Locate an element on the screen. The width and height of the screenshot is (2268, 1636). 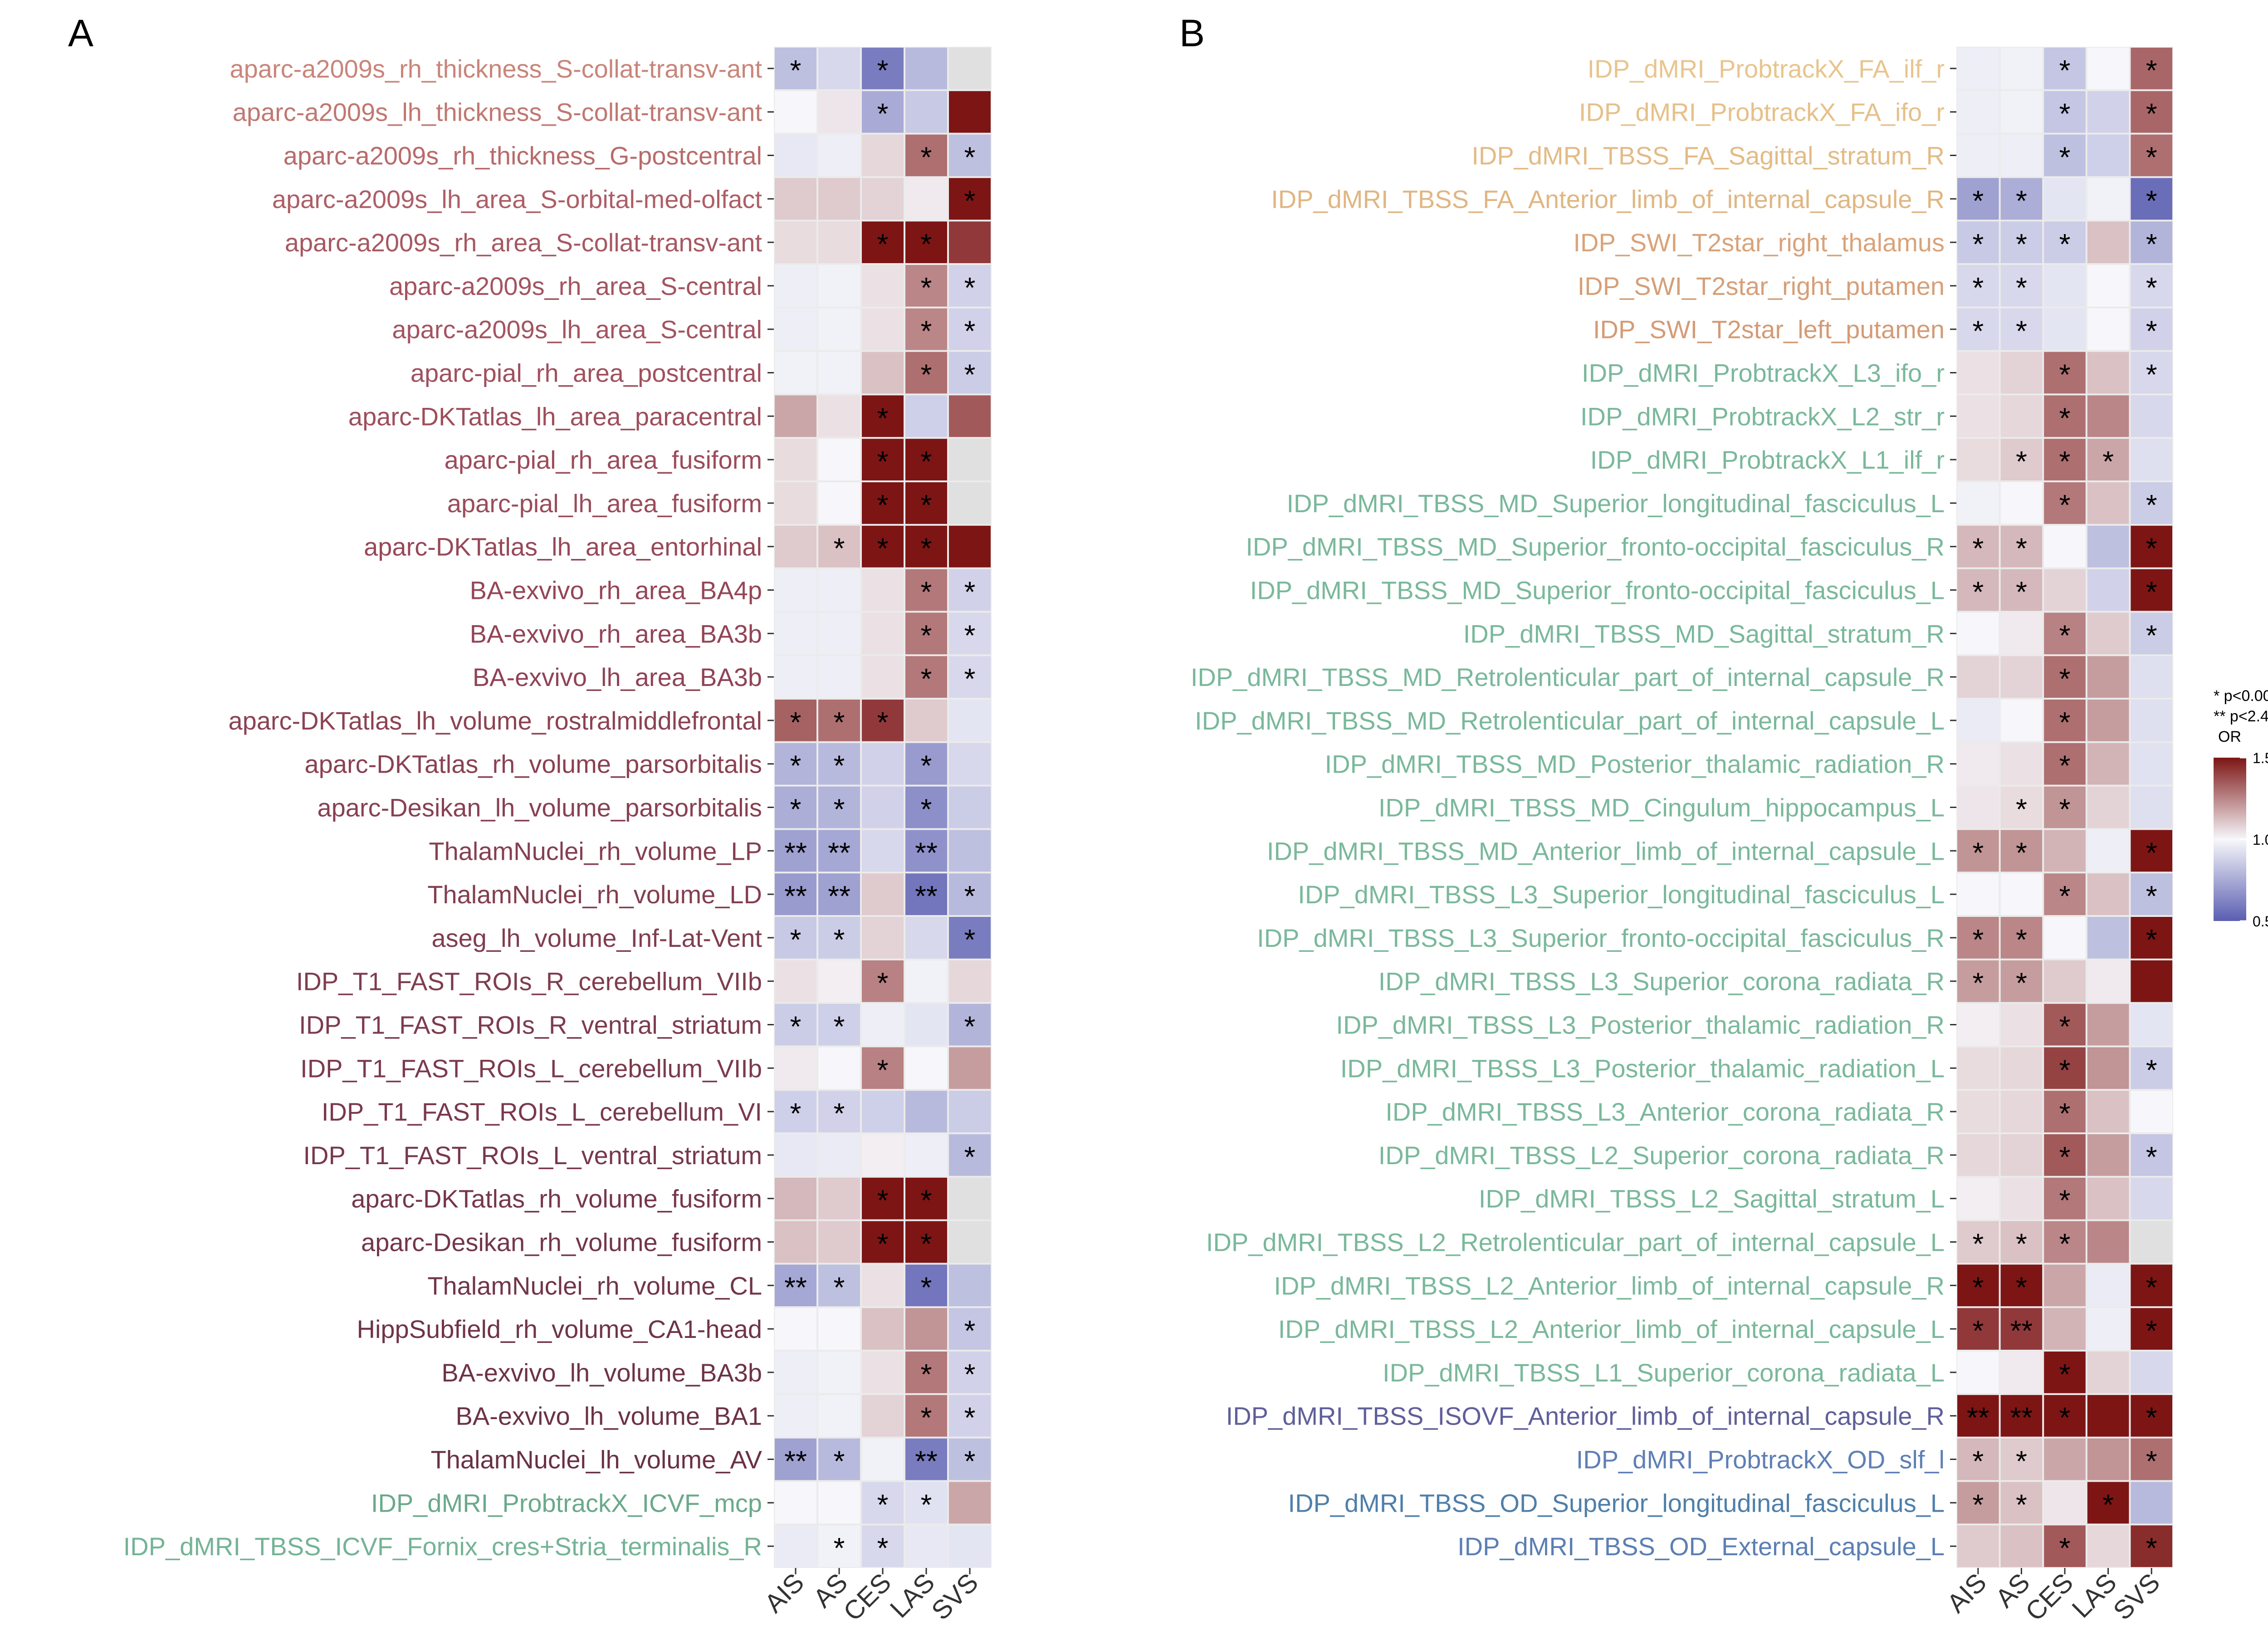
row-label: IDP_T1_FAST_ROIs_R_cerebellum_VIIb is located at coordinates (529, 981).